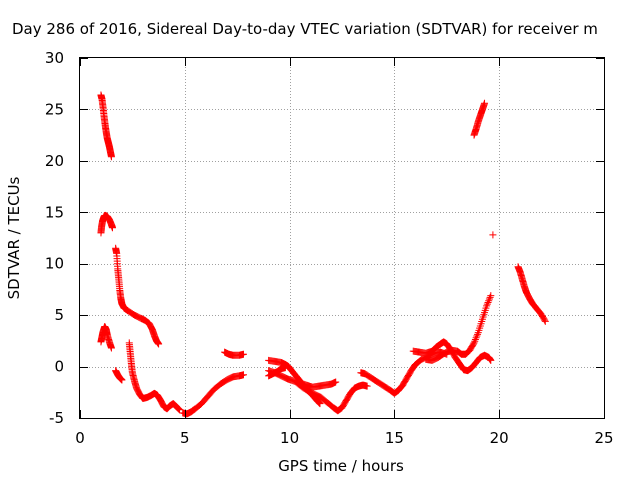 This screenshot has height=480, width=640. Describe the element at coordinates (56, 418) in the screenshot. I see `y-tick-label: -5` at that location.